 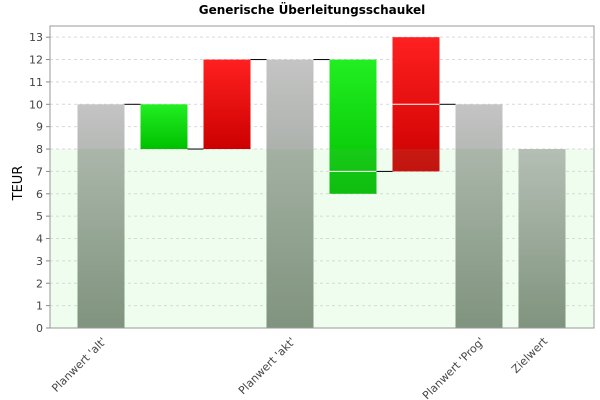 I want to click on chart-title: Generische Überleitungsschaukel, so click(x=312, y=9).